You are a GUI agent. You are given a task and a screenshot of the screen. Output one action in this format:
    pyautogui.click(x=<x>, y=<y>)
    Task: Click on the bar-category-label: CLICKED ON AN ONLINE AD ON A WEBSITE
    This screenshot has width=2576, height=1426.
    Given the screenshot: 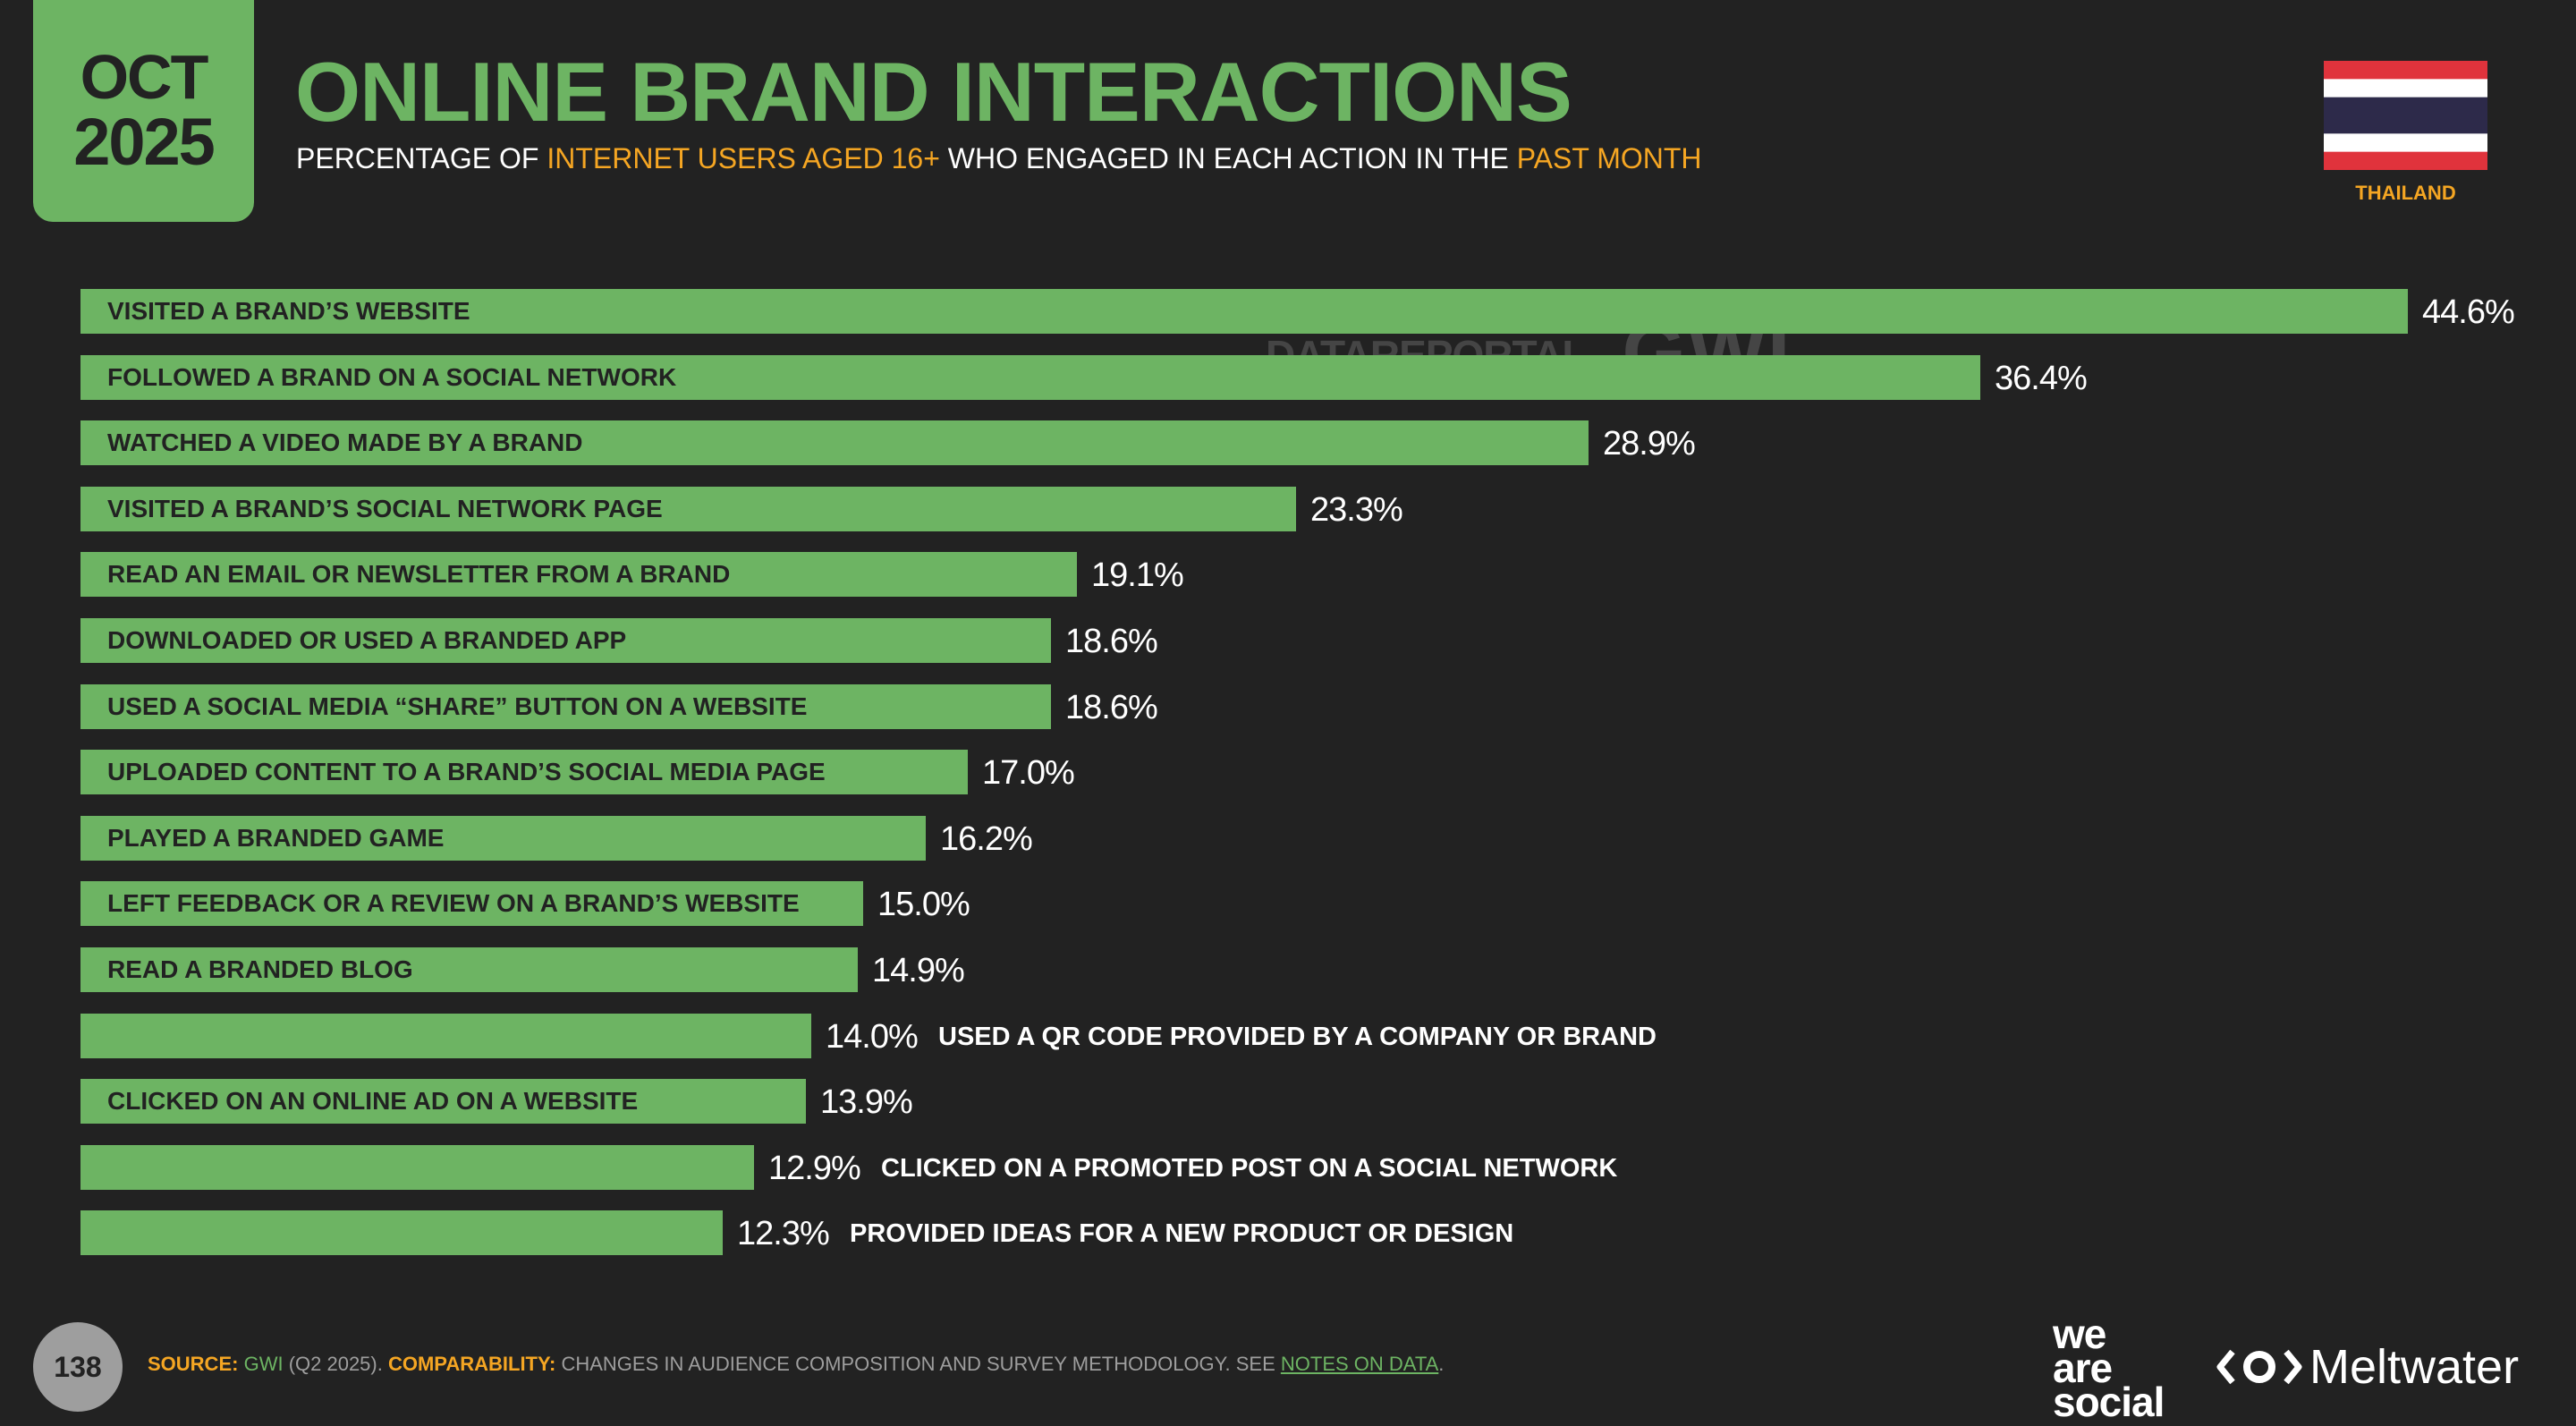 What is the action you would take?
    pyautogui.click(x=373, y=1101)
    